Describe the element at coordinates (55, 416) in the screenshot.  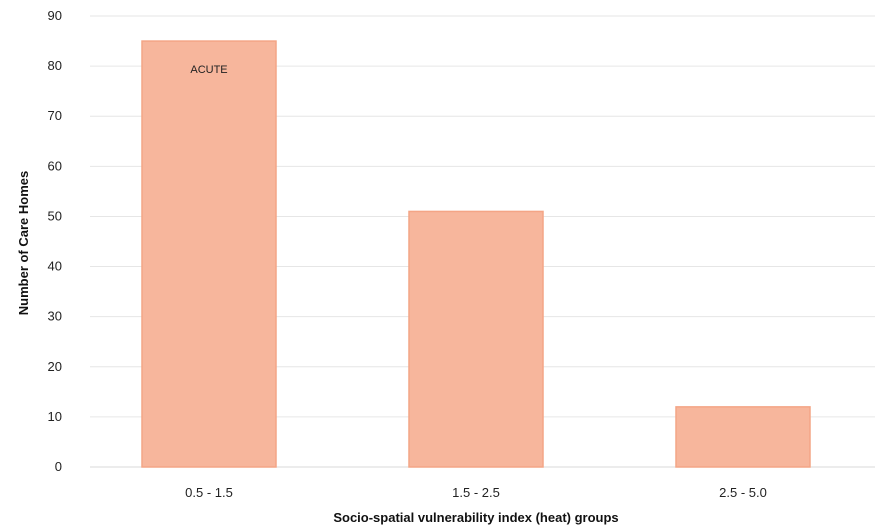
I see `y-tick-label: 10` at that location.